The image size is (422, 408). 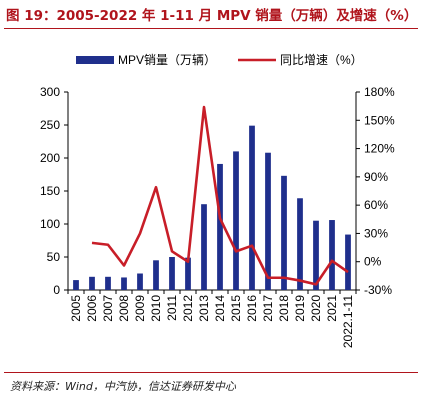 I want to click on source-divider, so click(x=211, y=372).